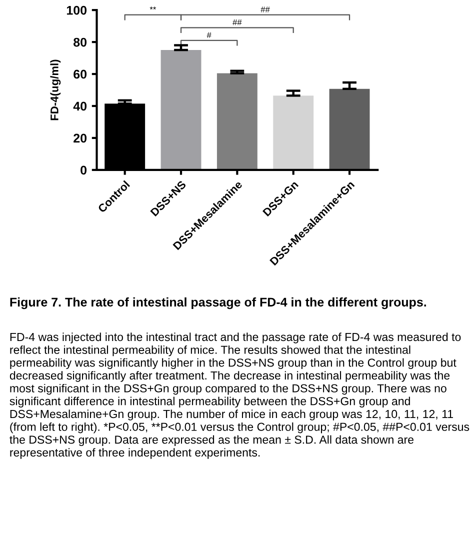 The image size is (472, 559). I want to click on y-tick-label: 20, so click(80, 138).